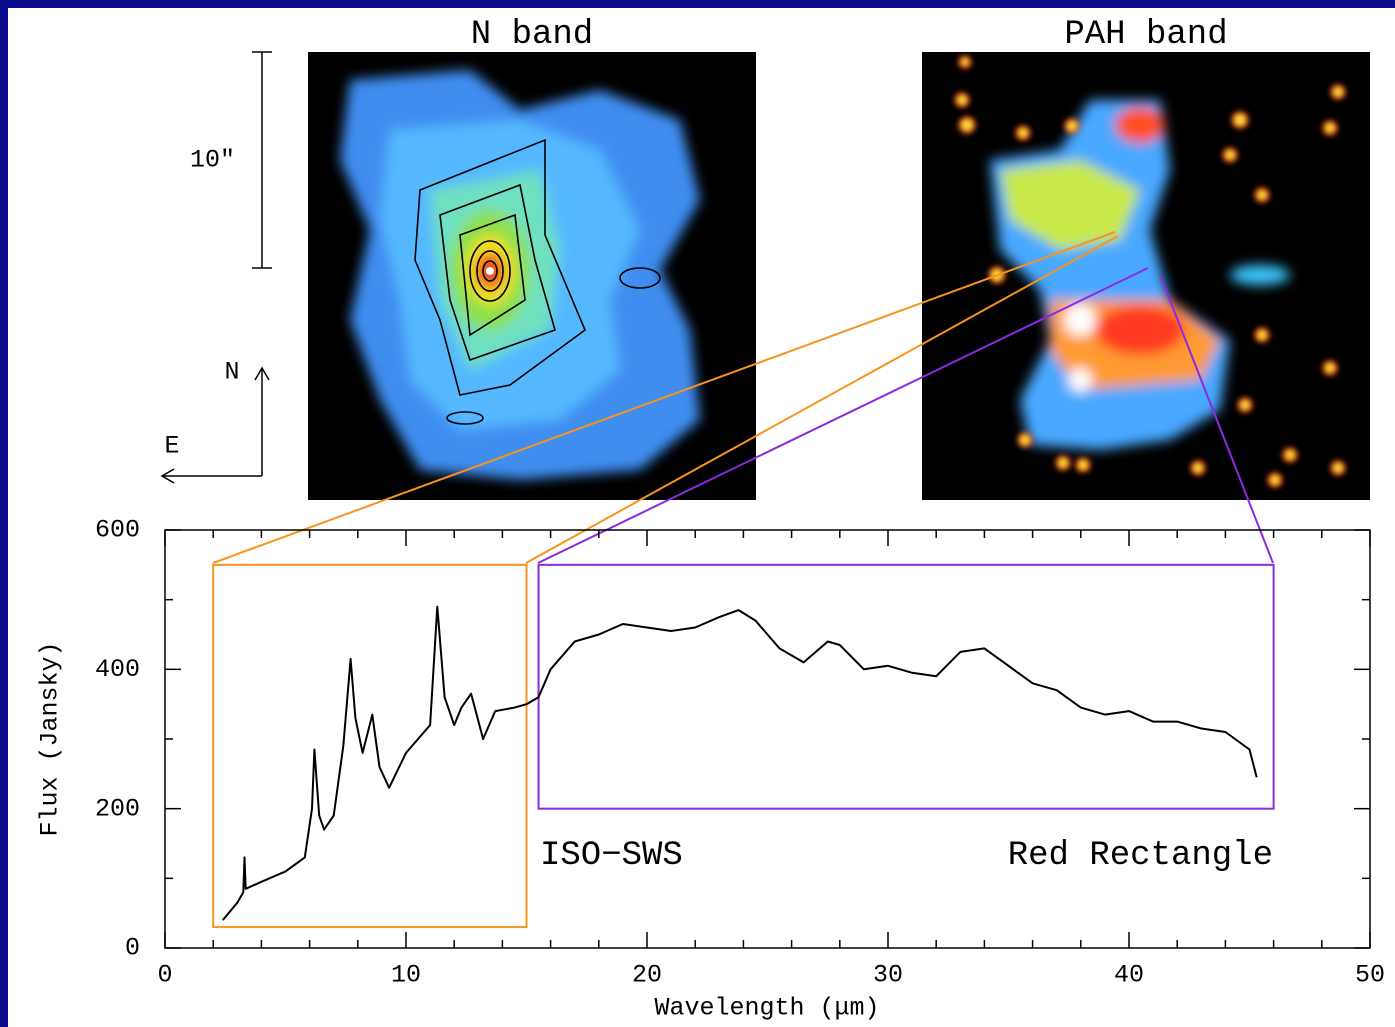 This screenshot has width=1395, height=1027. What do you see at coordinates (132, 948) in the screenshot?
I see `y-tick-label: 0` at bounding box center [132, 948].